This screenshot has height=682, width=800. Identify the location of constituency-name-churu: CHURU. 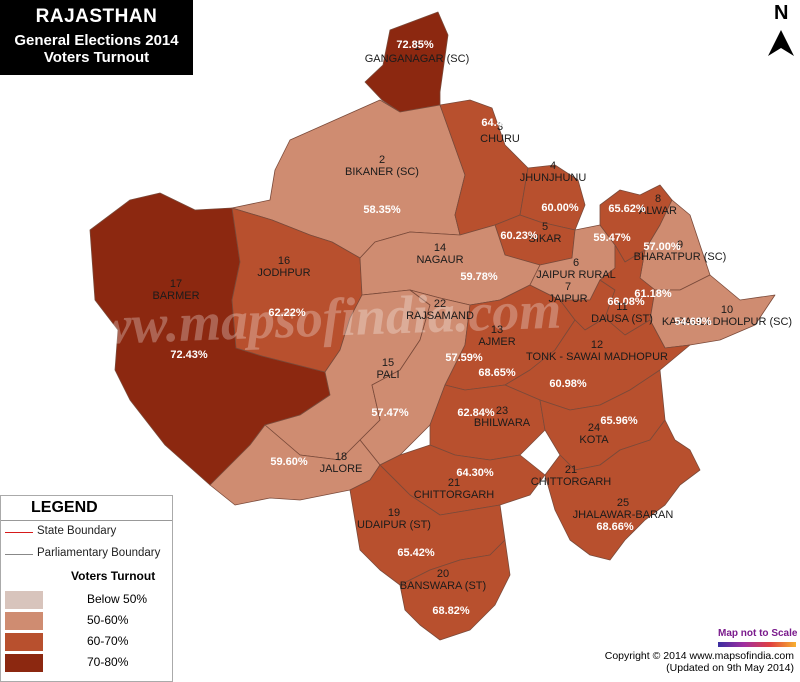
(500, 139).